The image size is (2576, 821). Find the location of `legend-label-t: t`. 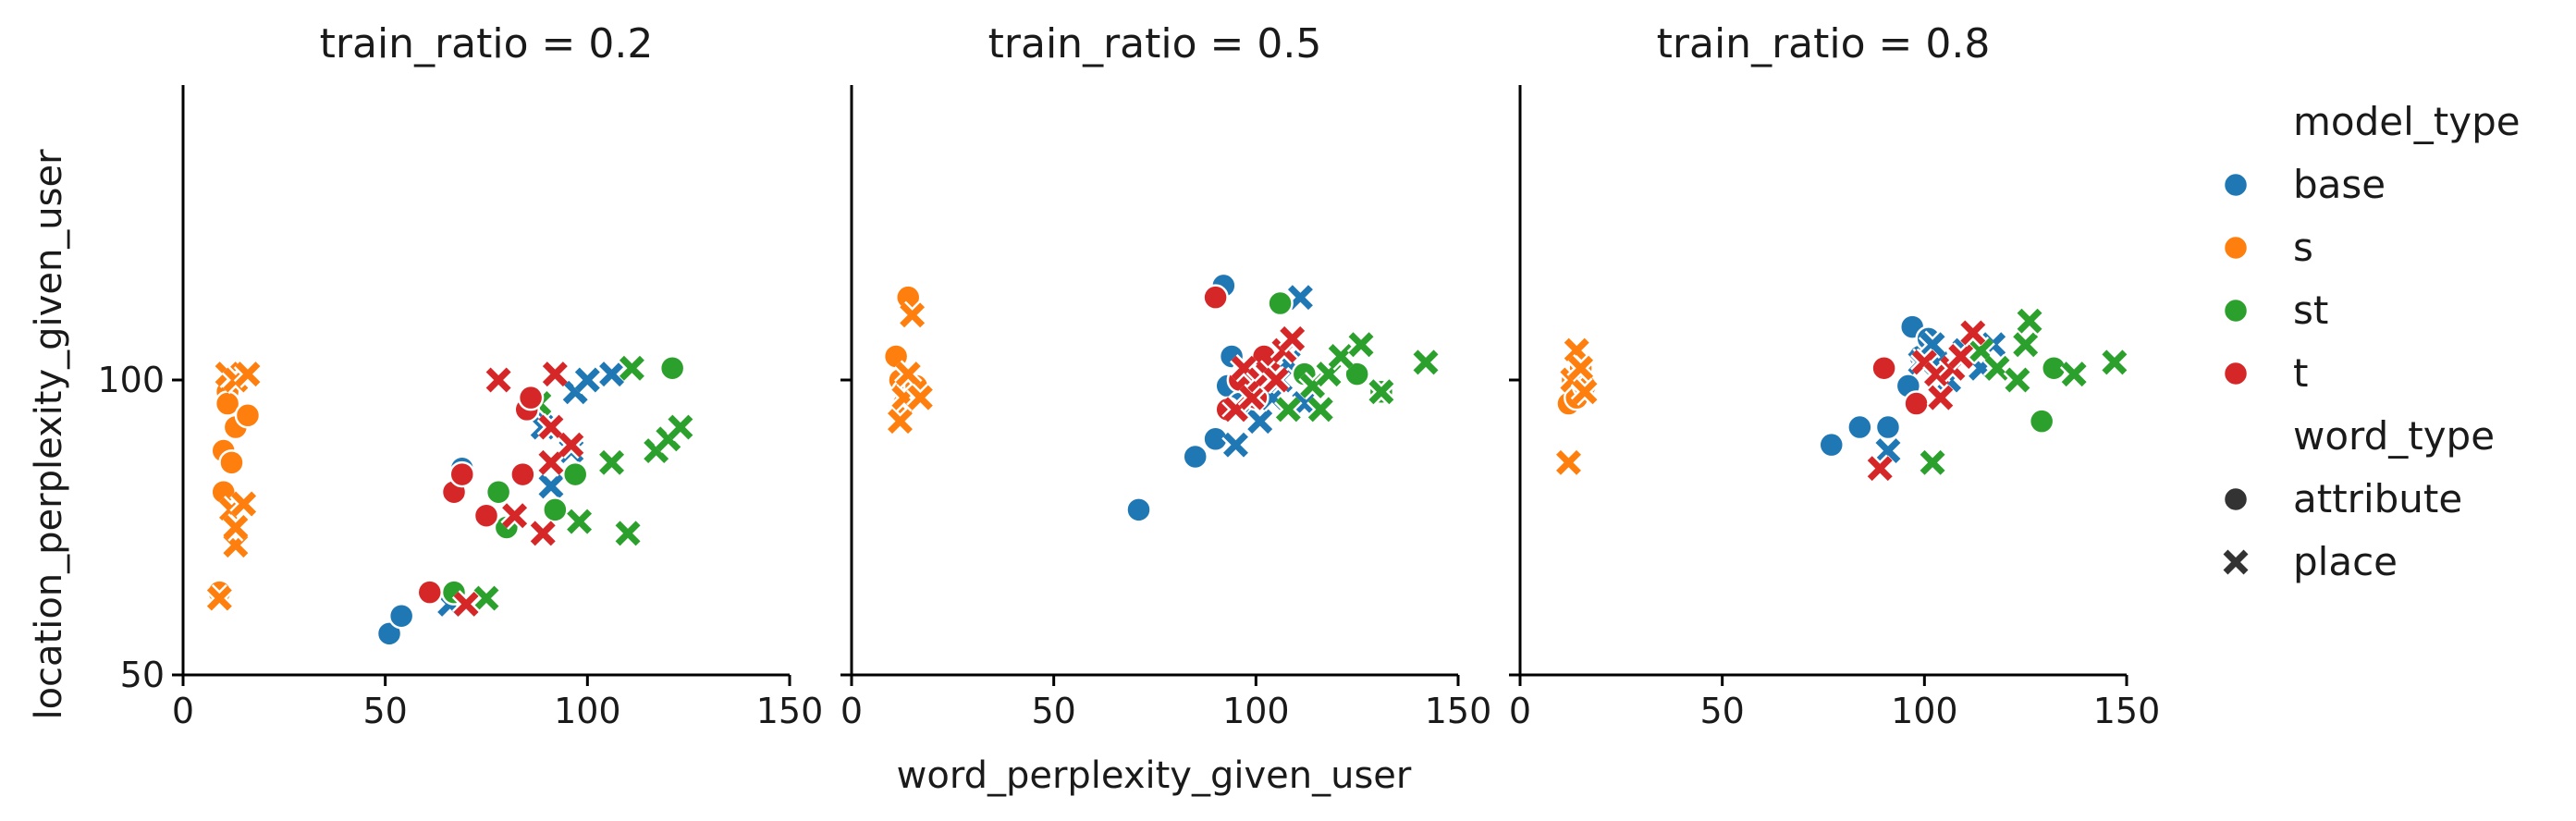

legend-label-t: t is located at coordinates (2301, 373).